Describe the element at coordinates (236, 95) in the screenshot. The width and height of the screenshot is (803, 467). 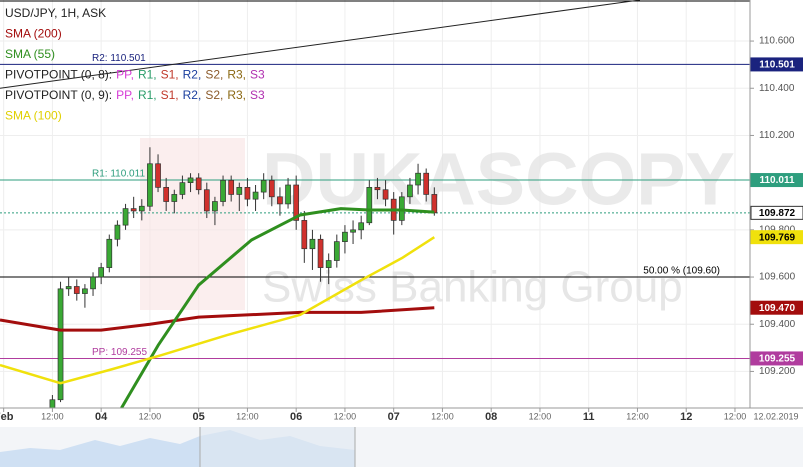
I see `legend-item: R3,` at that location.